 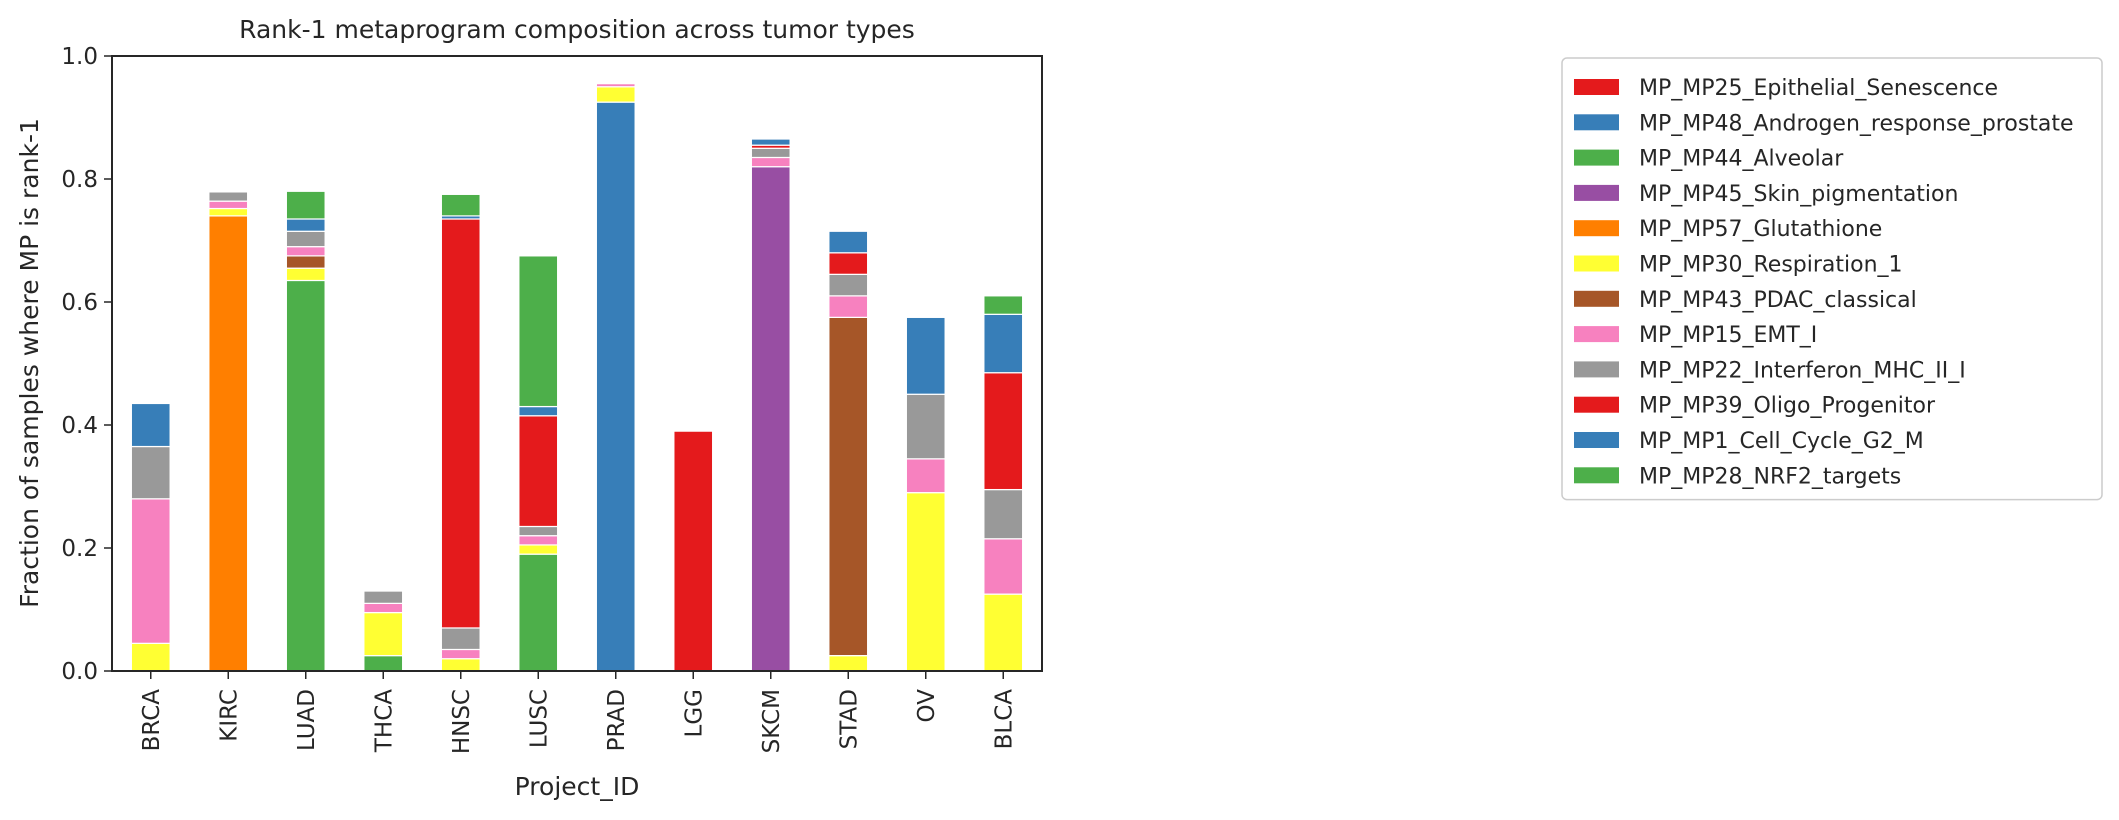 I want to click on x-tick-label-thca: THCA, so click(x=384, y=721).